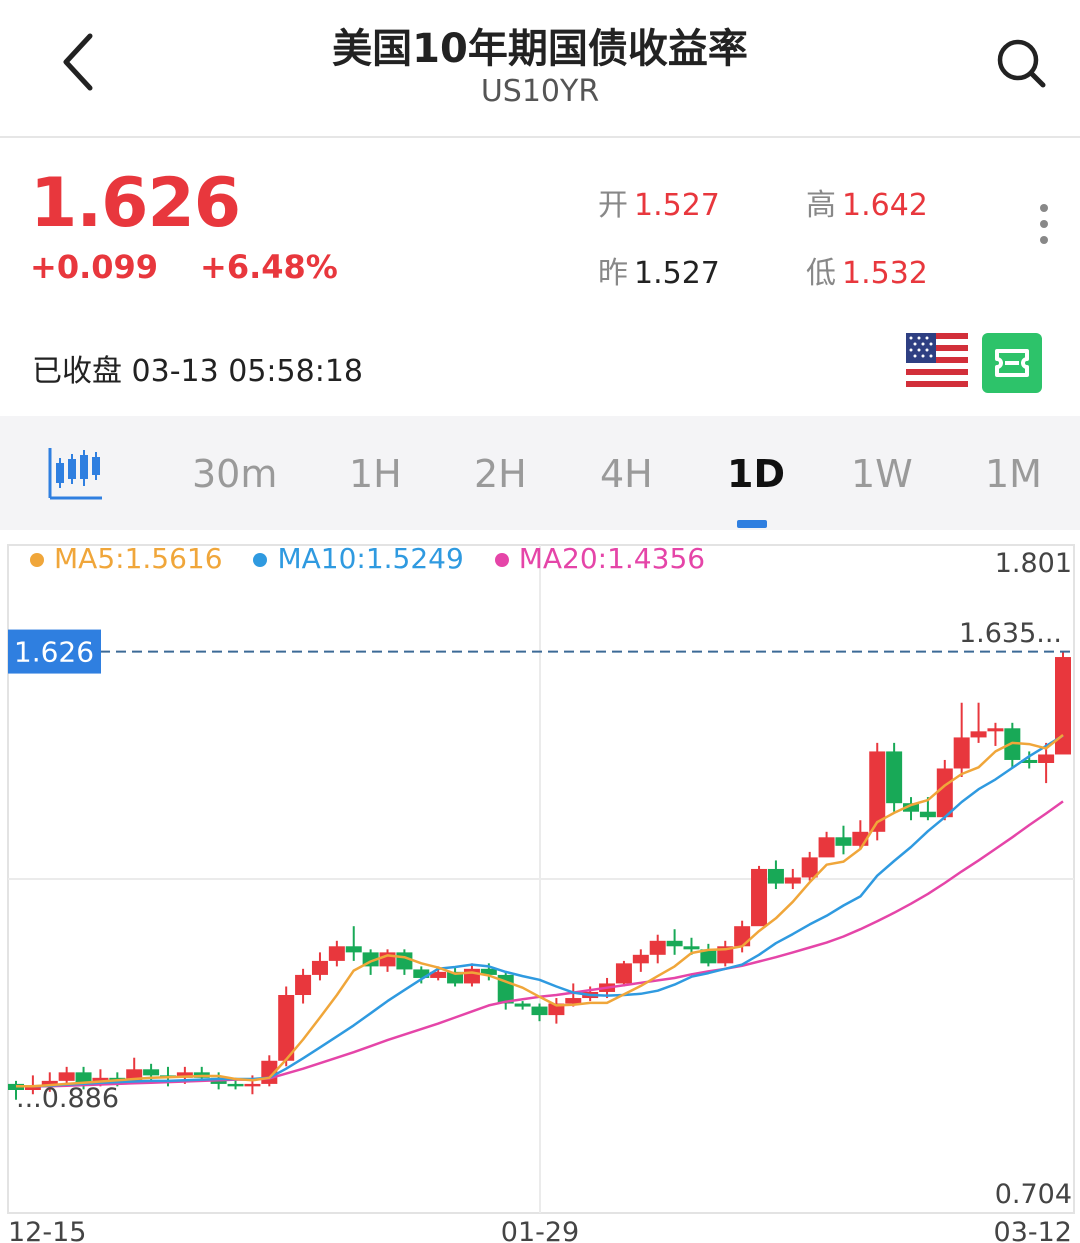 This screenshot has width=1080, height=1243. I want to click on legend-ma5-value: 1.5616, so click(173, 558).